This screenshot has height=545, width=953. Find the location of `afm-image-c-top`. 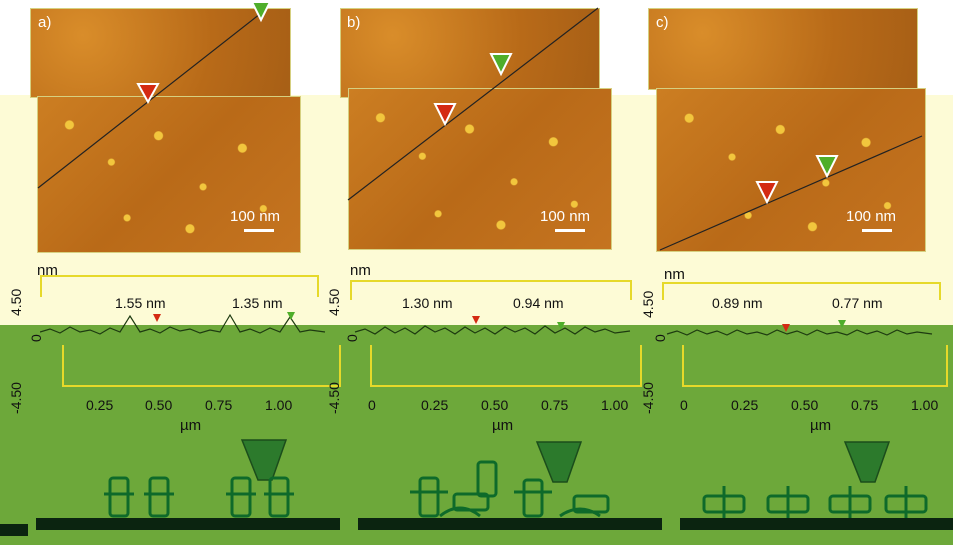

afm-image-c-top is located at coordinates (783, 49).